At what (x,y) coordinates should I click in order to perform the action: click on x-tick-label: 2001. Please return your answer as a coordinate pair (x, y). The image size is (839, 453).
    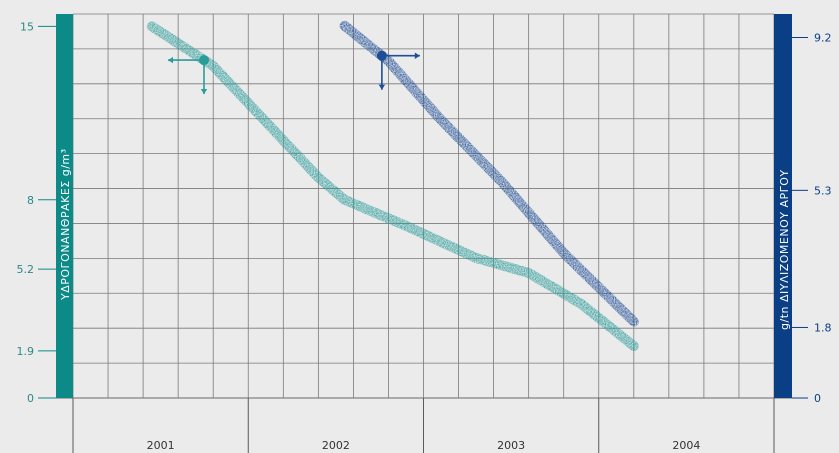
    Looking at the image, I should click on (161, 445).